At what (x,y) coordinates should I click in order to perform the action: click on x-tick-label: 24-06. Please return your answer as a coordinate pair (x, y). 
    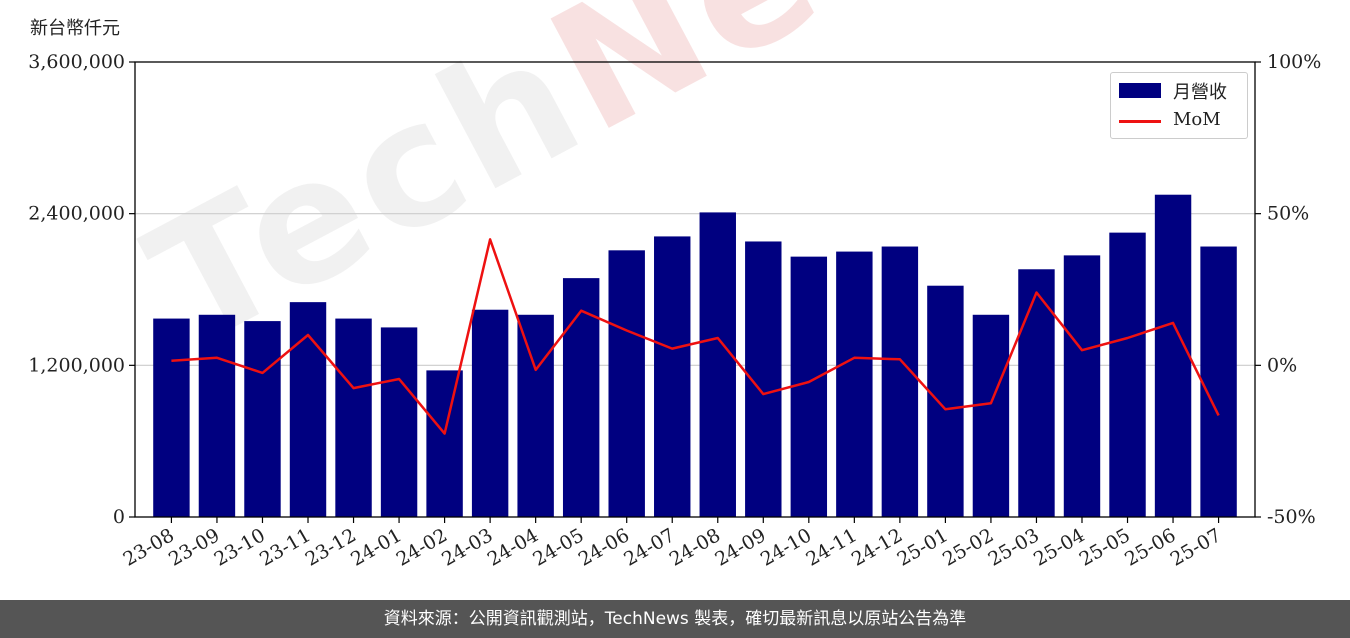
    Looking at the image, I should click on (604, 547).